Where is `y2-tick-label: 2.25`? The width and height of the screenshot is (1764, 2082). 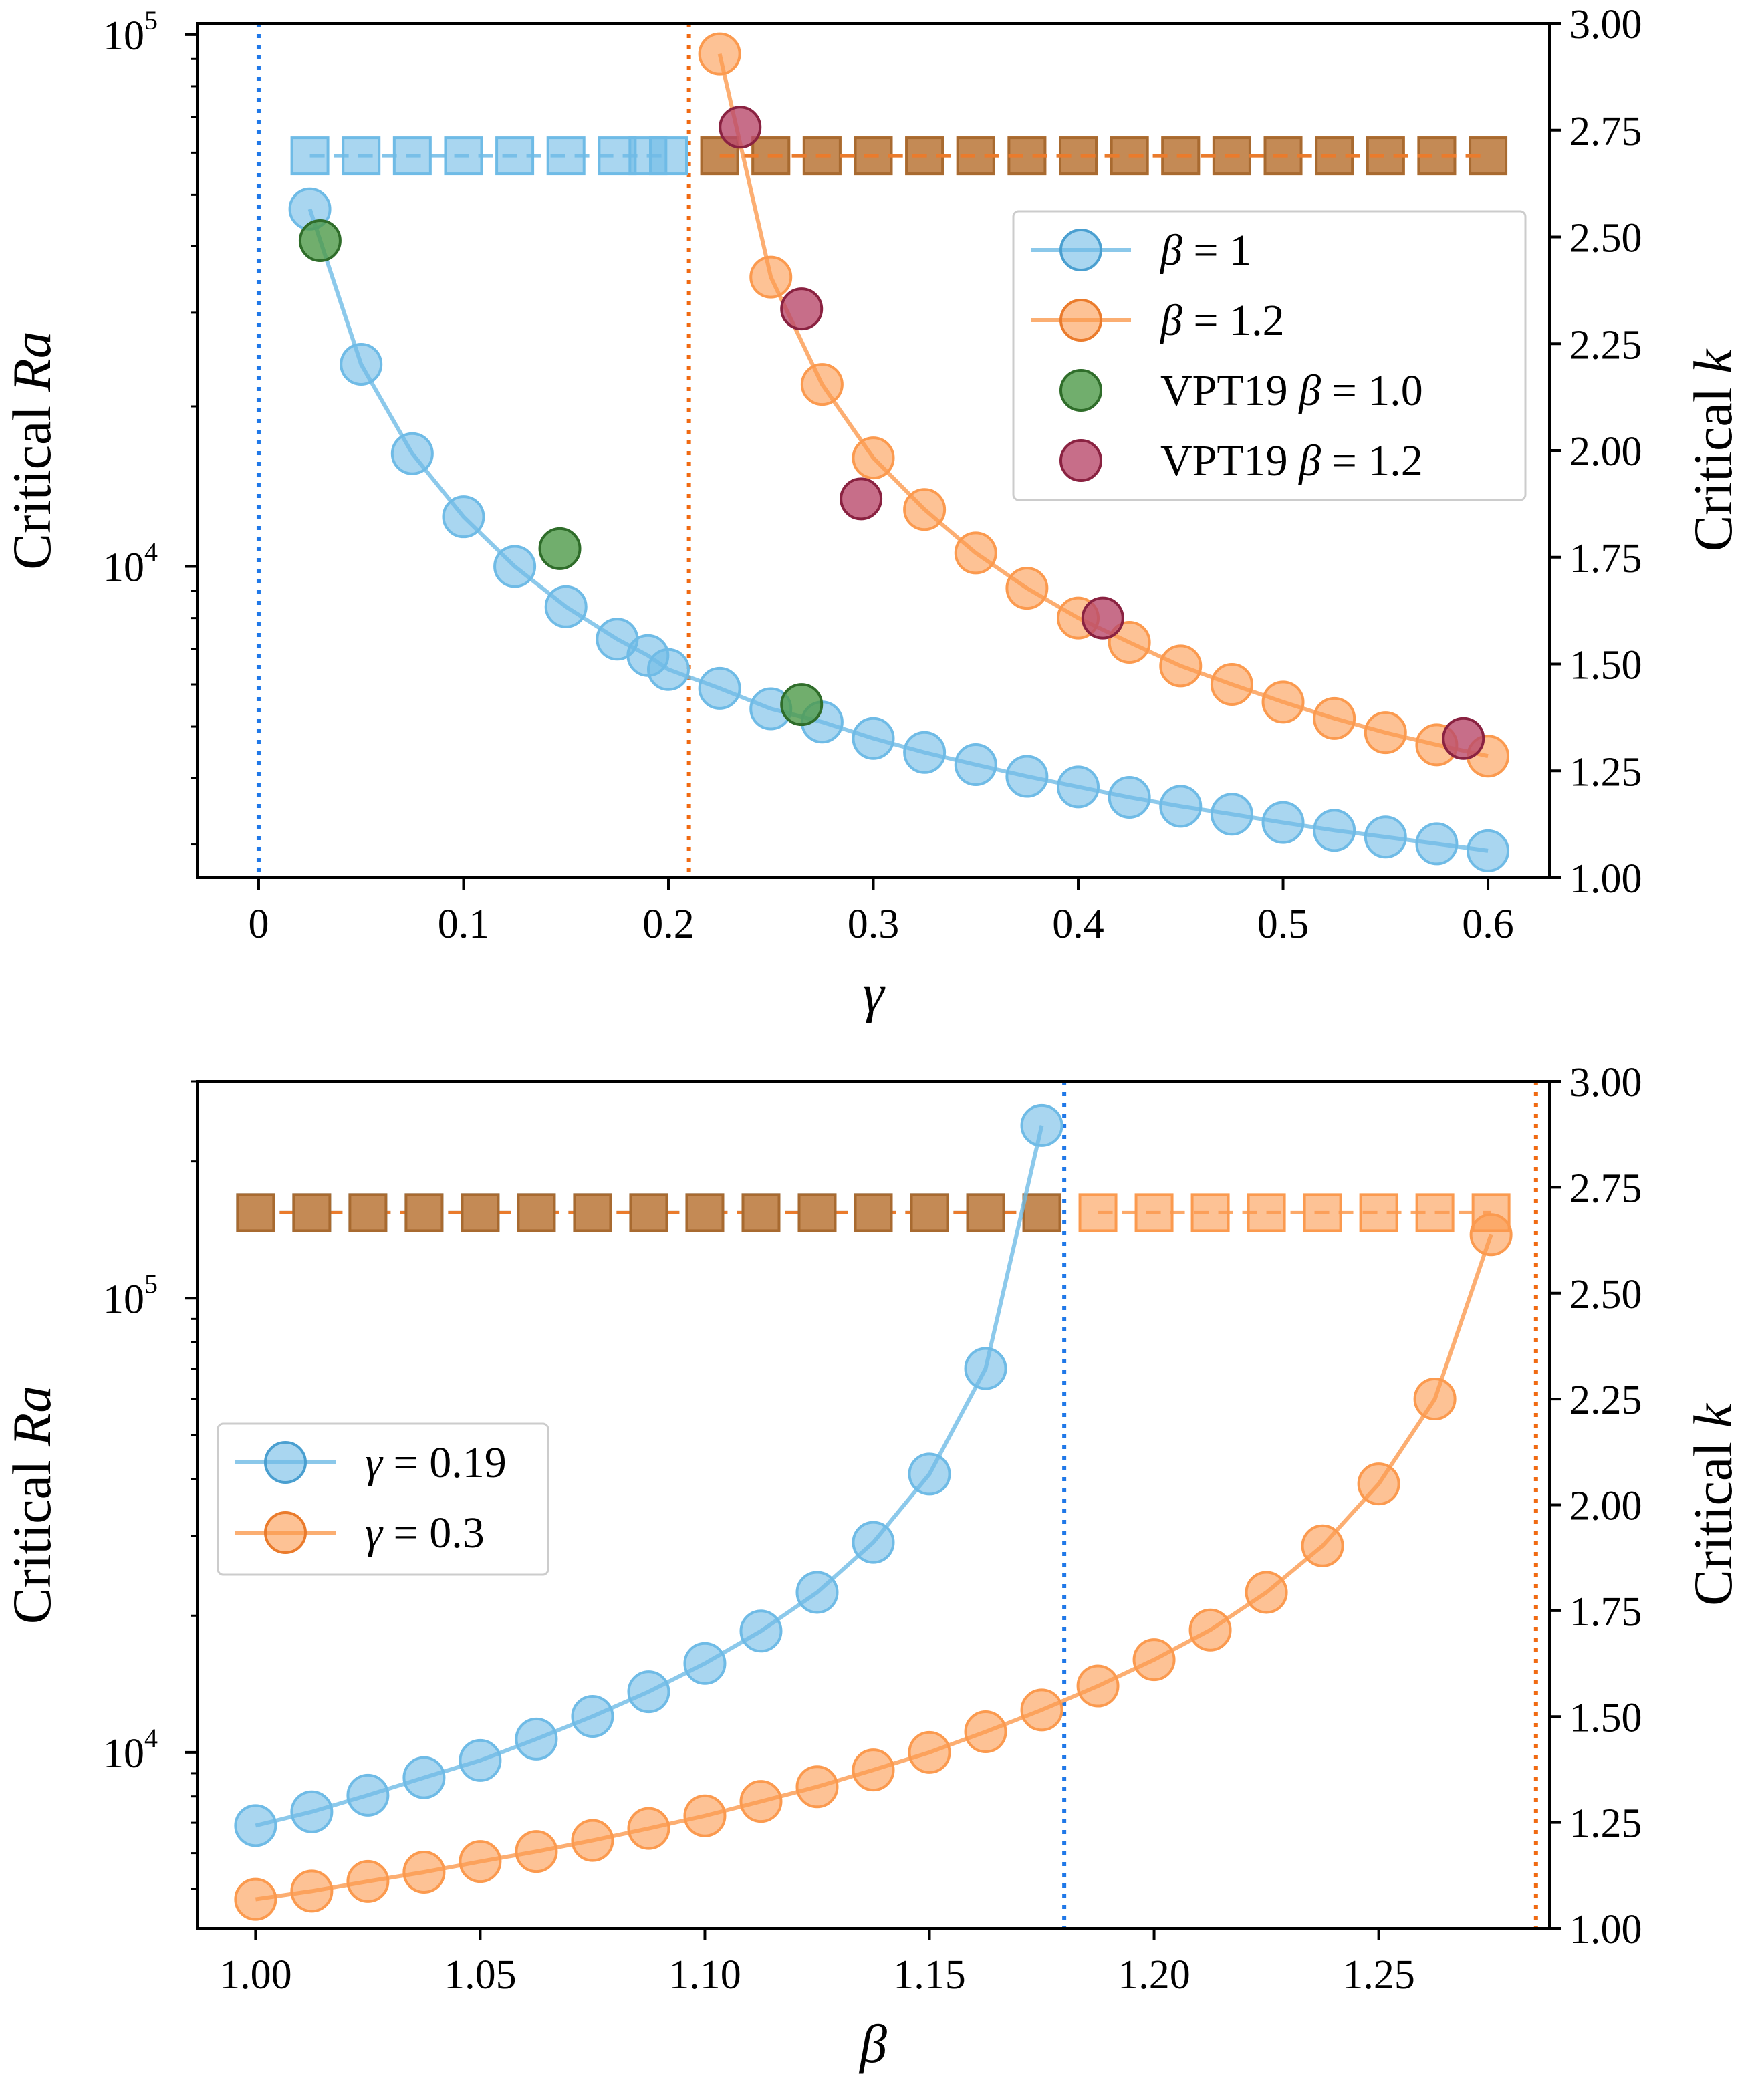 y2-tick-label: 2.25 is located at coordinates (1605, 345).